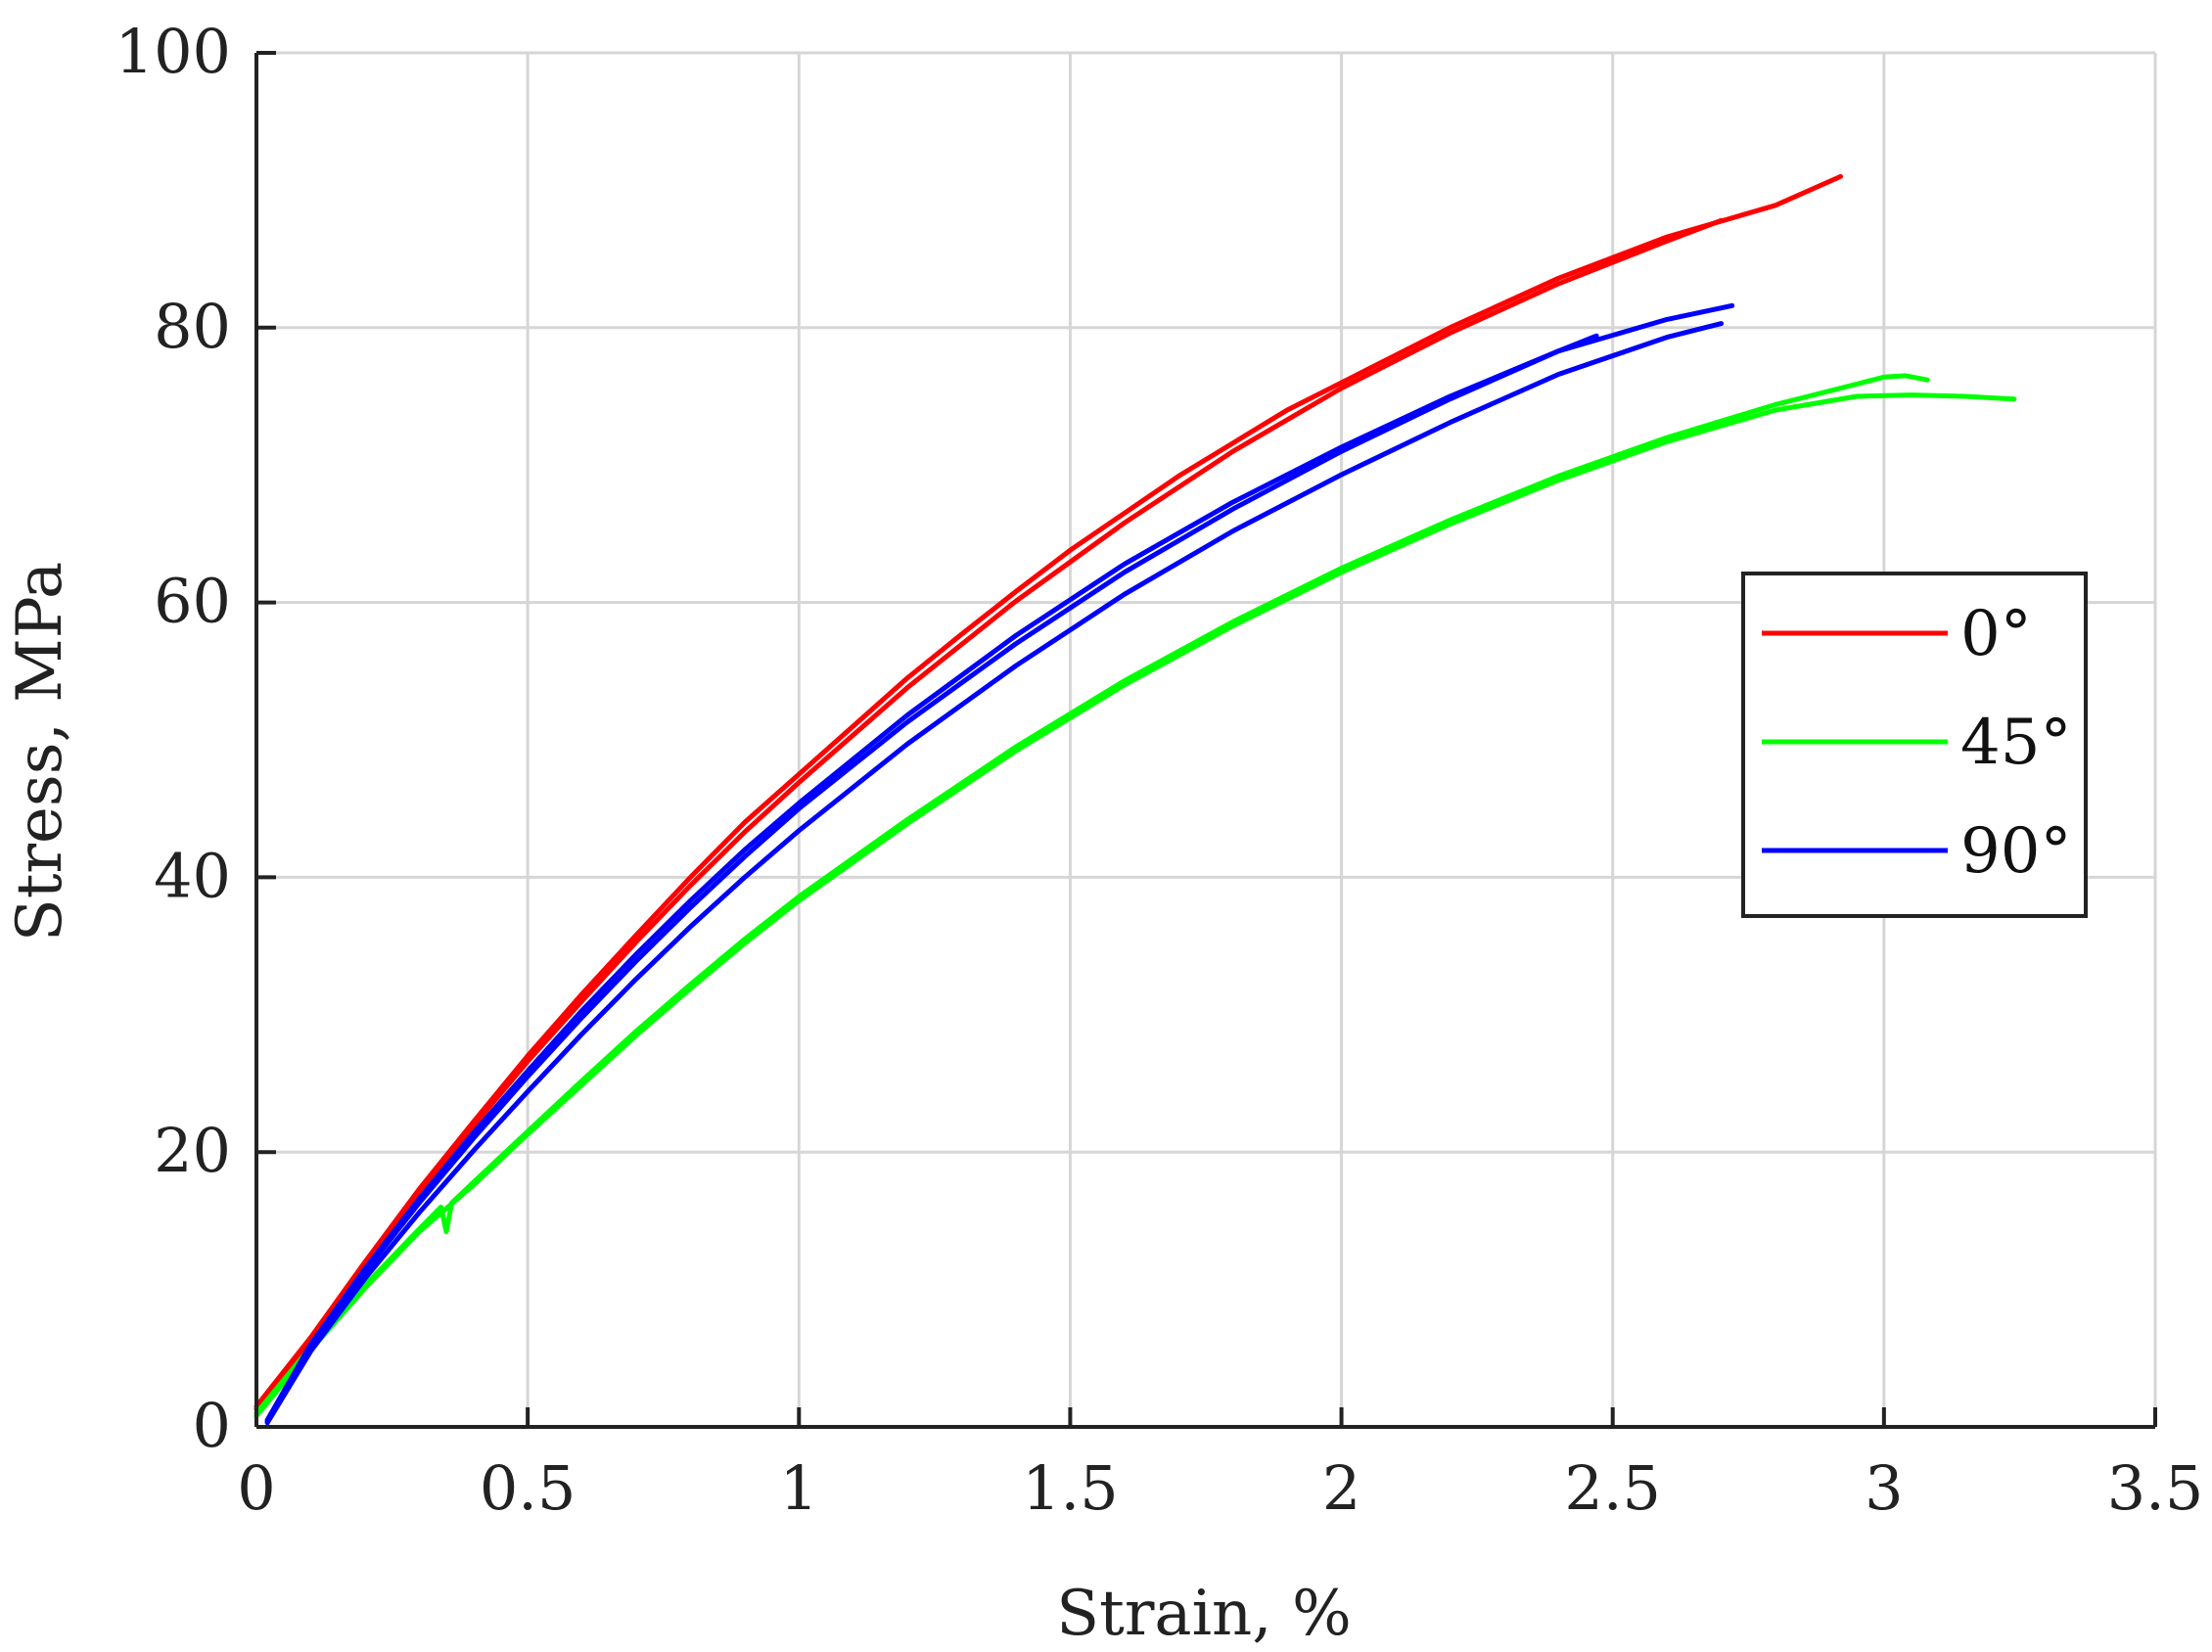  I want to click on y-axis-label: Stress, MPa, so click(40, 751).